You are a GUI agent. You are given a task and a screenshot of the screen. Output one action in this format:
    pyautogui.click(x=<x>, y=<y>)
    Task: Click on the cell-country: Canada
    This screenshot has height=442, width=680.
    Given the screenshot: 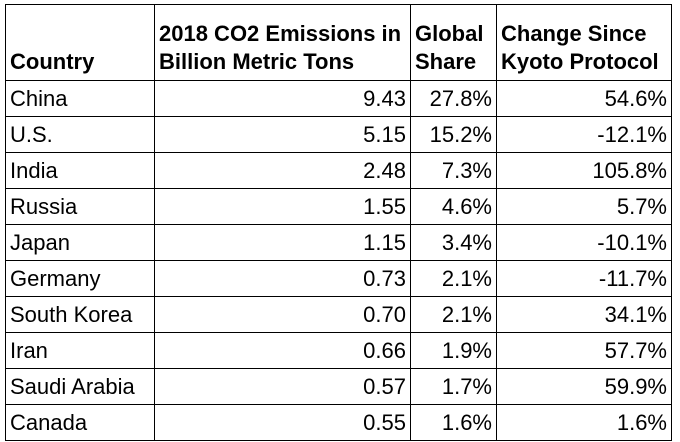 What is the action you would take?
    pyautogui.click(x=80, y=422)
    